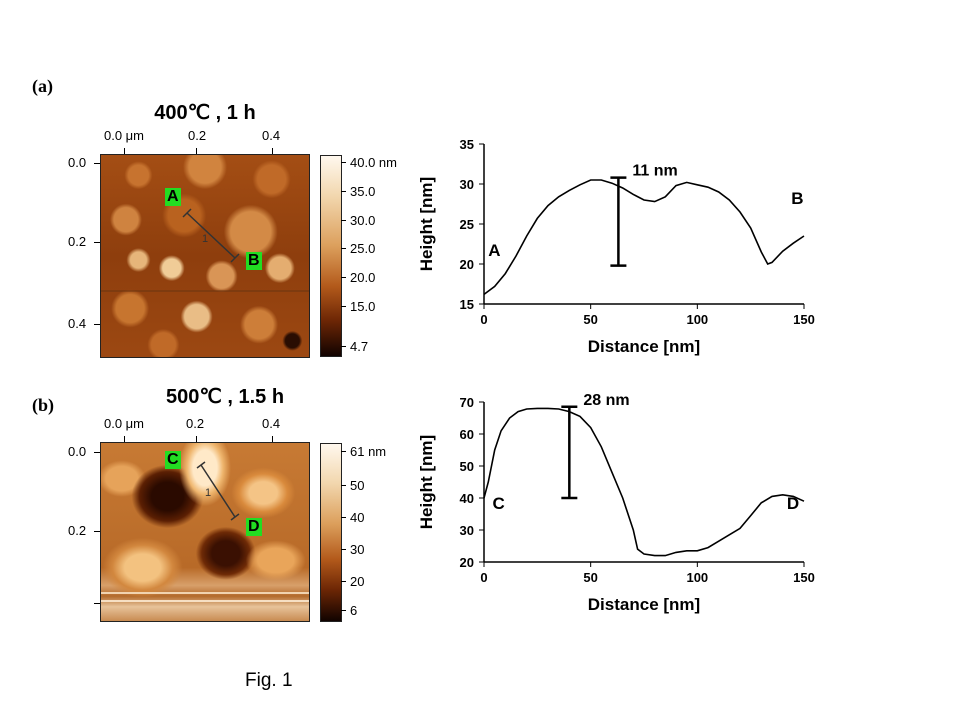 Image resolution: width=960 pixels, height=720 pixels. Describe the element at coordinates (254, 261) in the screenshot. I see `marker-b: B` at that location.